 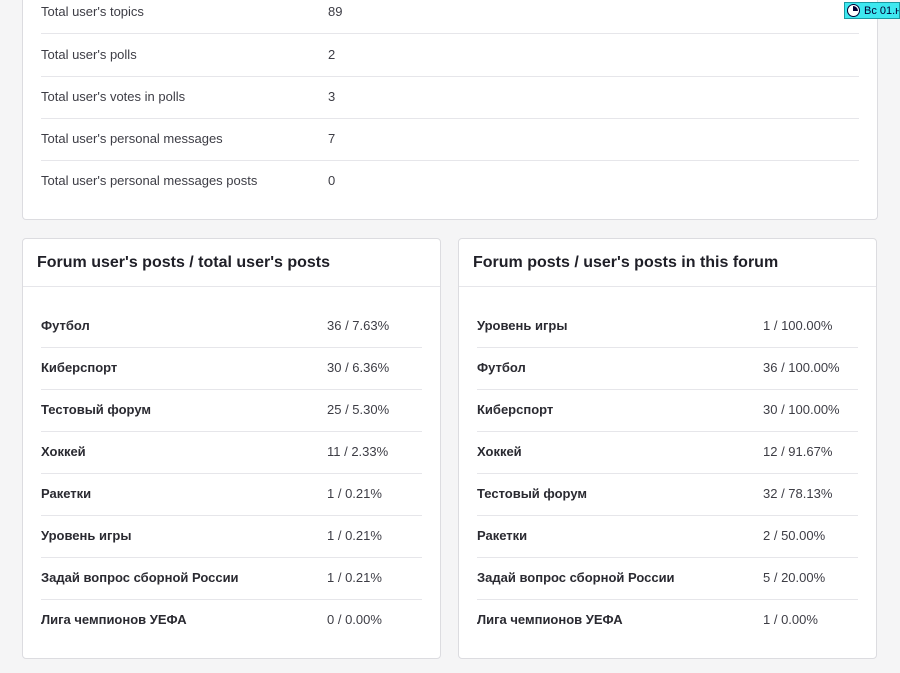 I want to click on forum-value: 36 / 7.63%, so click(x=358, y=325).